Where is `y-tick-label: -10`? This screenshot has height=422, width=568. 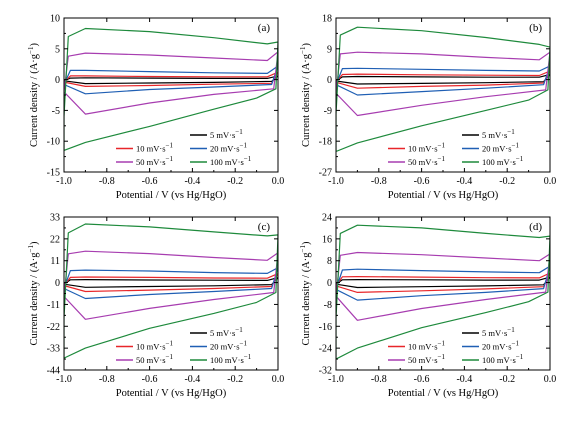 y-tick-label: -10 is located at coordinates (53, 142).